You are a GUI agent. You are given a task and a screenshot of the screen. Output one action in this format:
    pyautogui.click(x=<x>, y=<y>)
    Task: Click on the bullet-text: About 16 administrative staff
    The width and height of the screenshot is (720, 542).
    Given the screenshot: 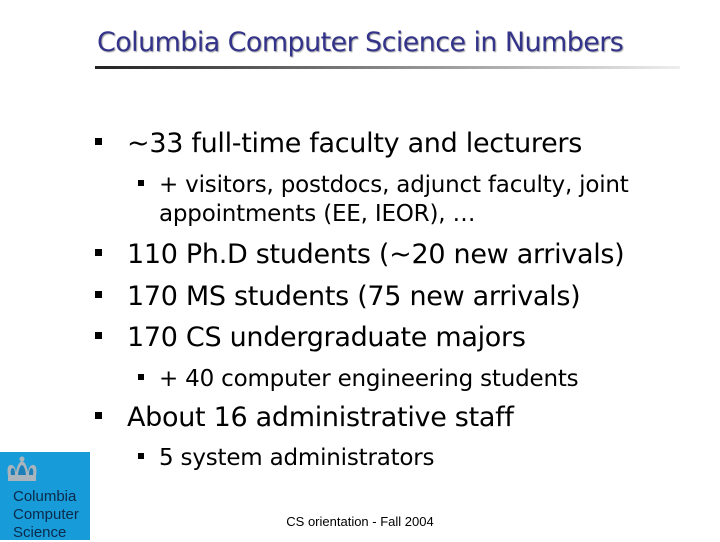 What is the action you would take?
    pyautogui.click(x=320, y=417)
    